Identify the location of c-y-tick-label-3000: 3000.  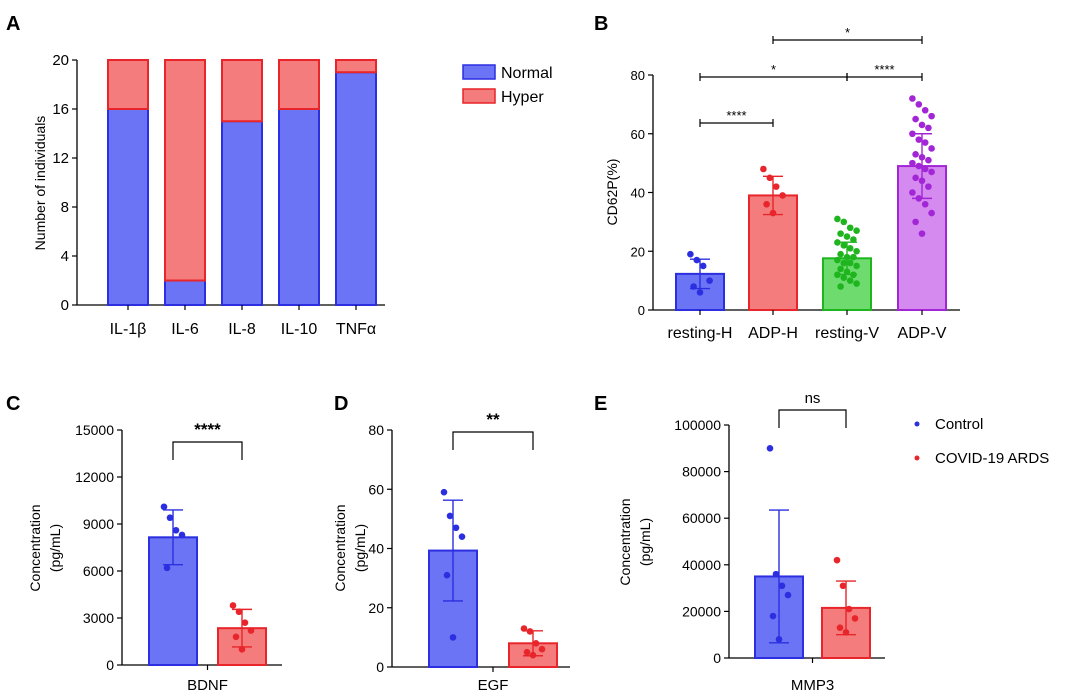
(98, 618).